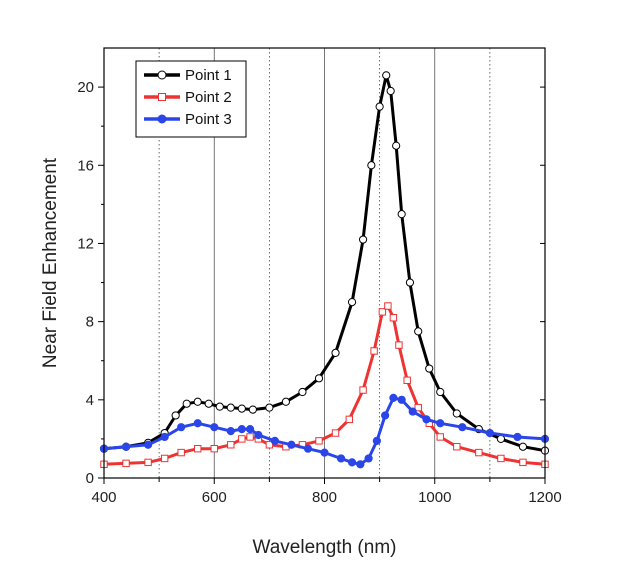 The image size is (631, 587). What do you see at coordinates (208, 75) in the screenshot?
I see `legend-label: Point 1` at bounding box center [208, 75].